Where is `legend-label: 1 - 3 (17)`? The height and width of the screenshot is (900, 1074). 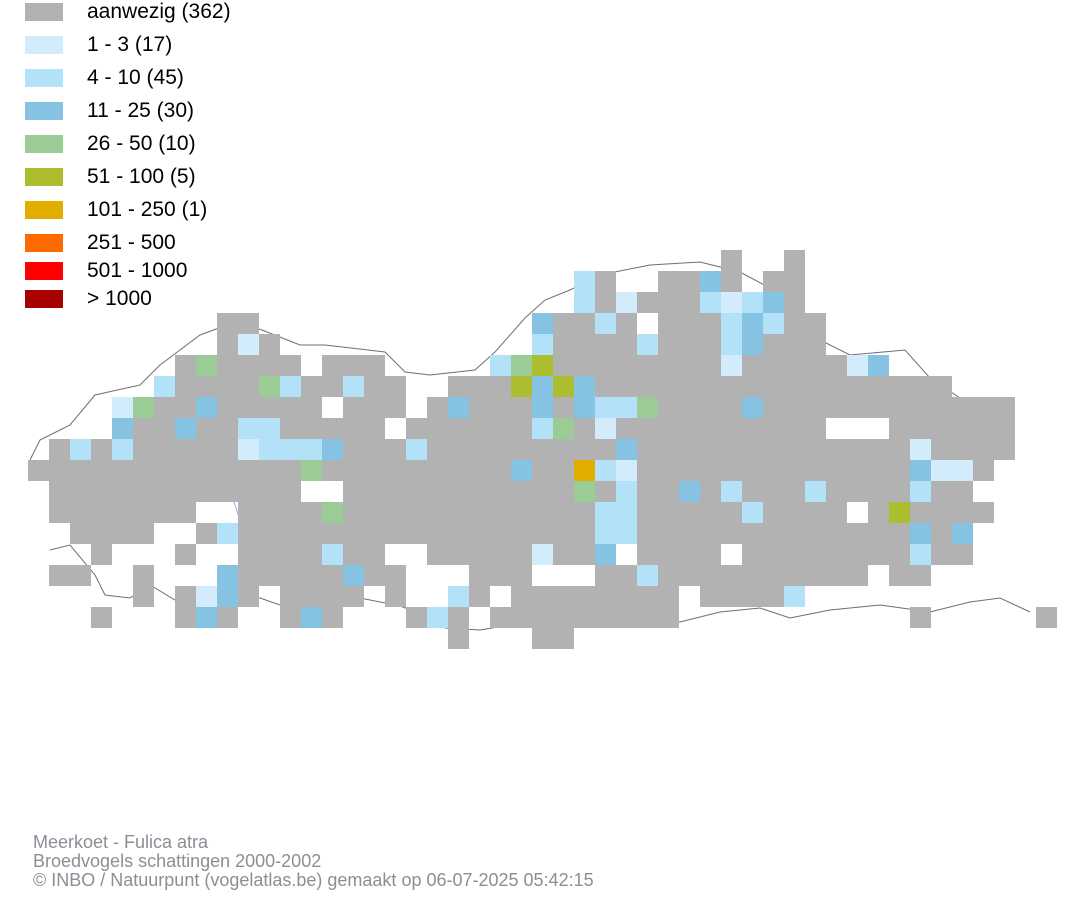
legend-label: 1 - 3 (17) is located at coordinates (130, 44).